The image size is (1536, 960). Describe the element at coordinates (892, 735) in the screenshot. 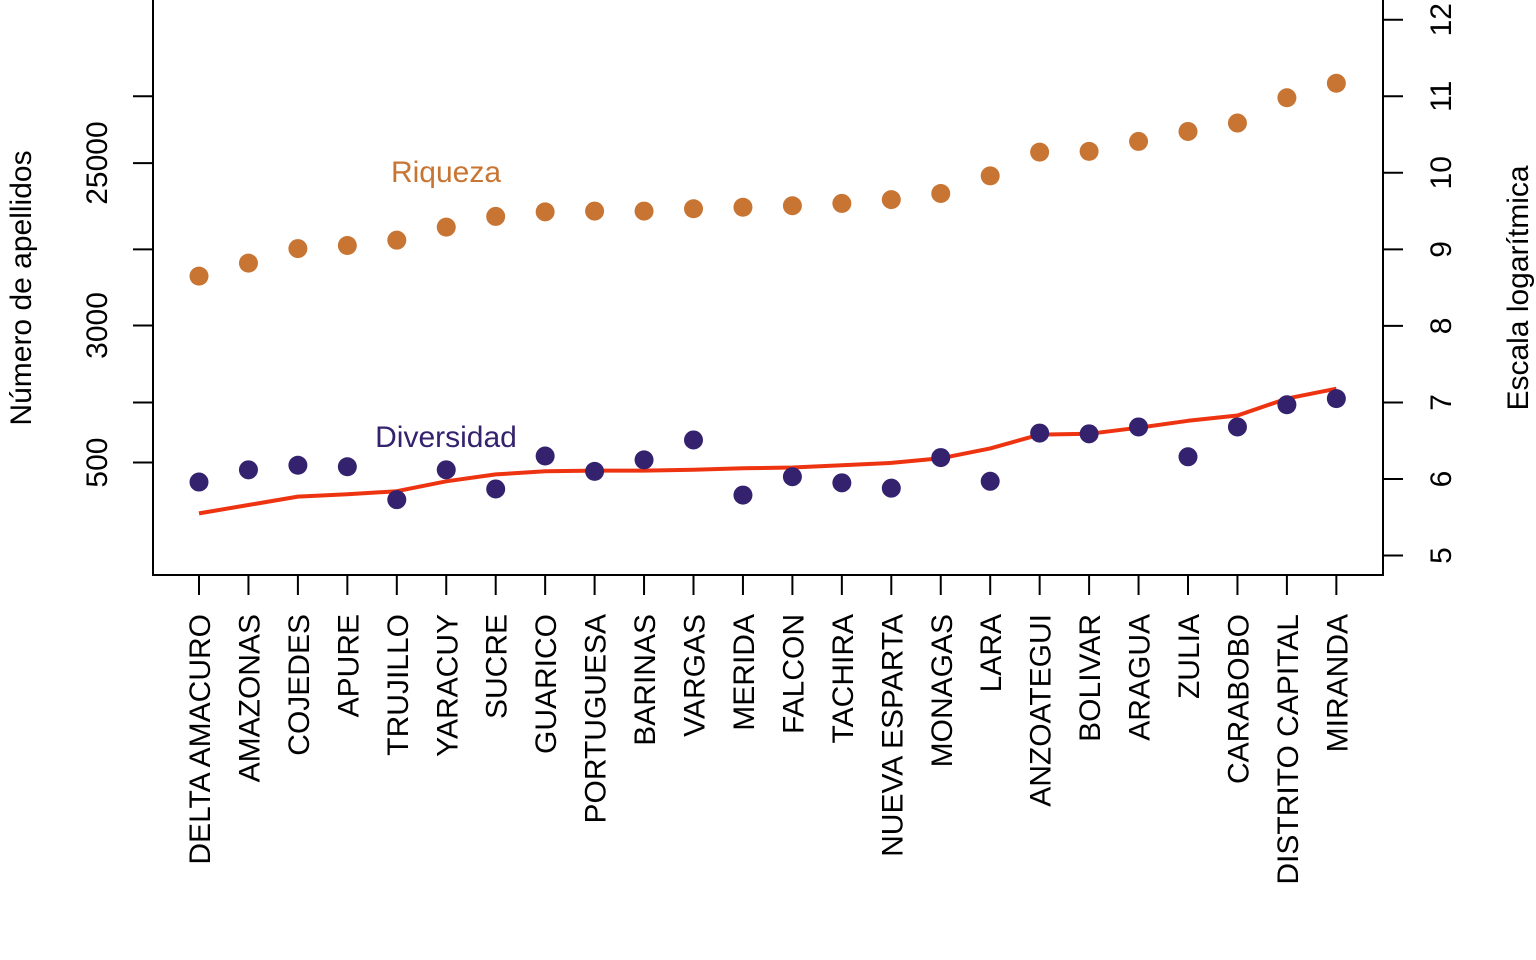

I see `x-tick-label: NUEVA ESPARTA` at that location.